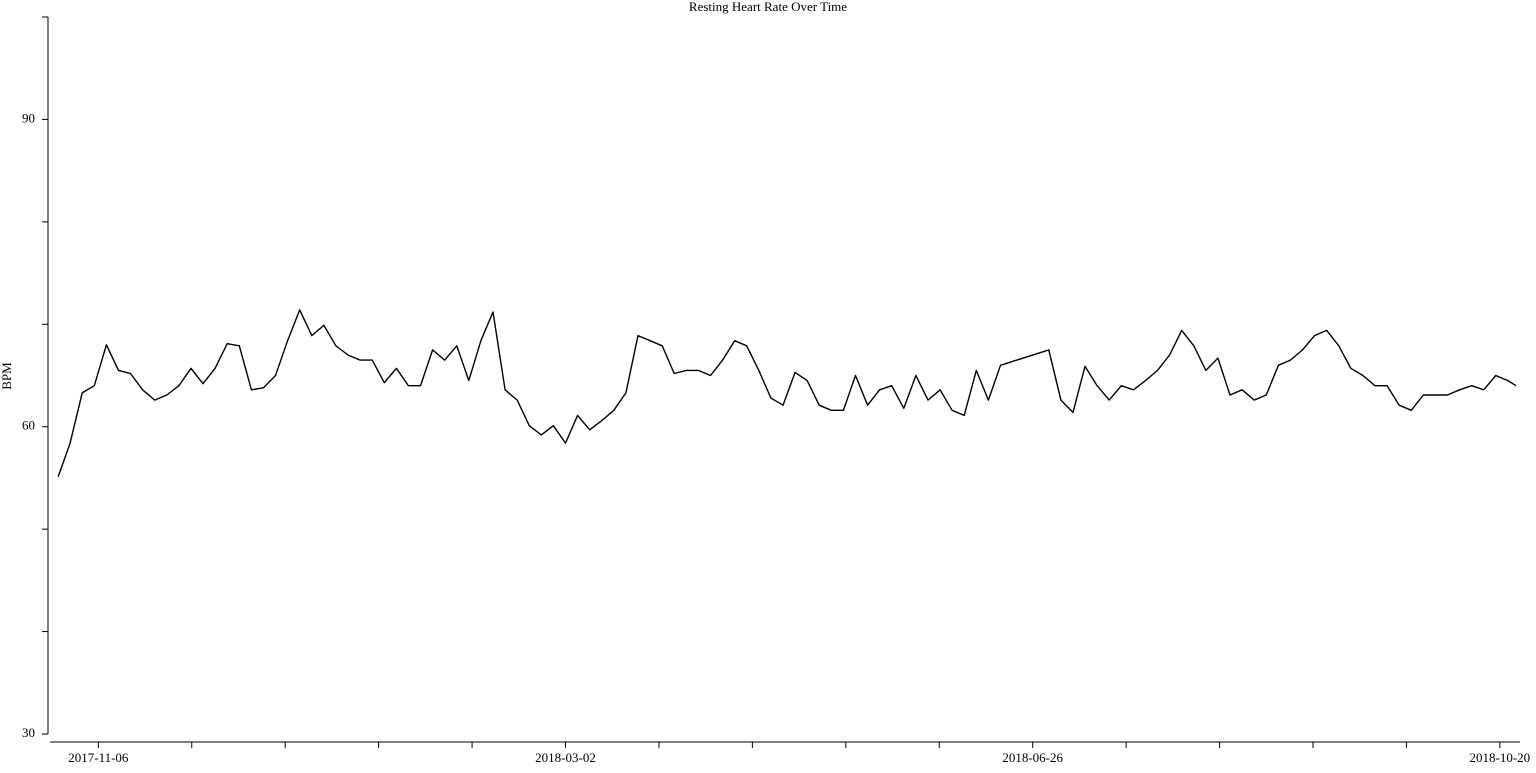  Describe the element at coordinates (98, 757) in the screenshot. I see `x-tick-label: 2017-11-06` at that location.